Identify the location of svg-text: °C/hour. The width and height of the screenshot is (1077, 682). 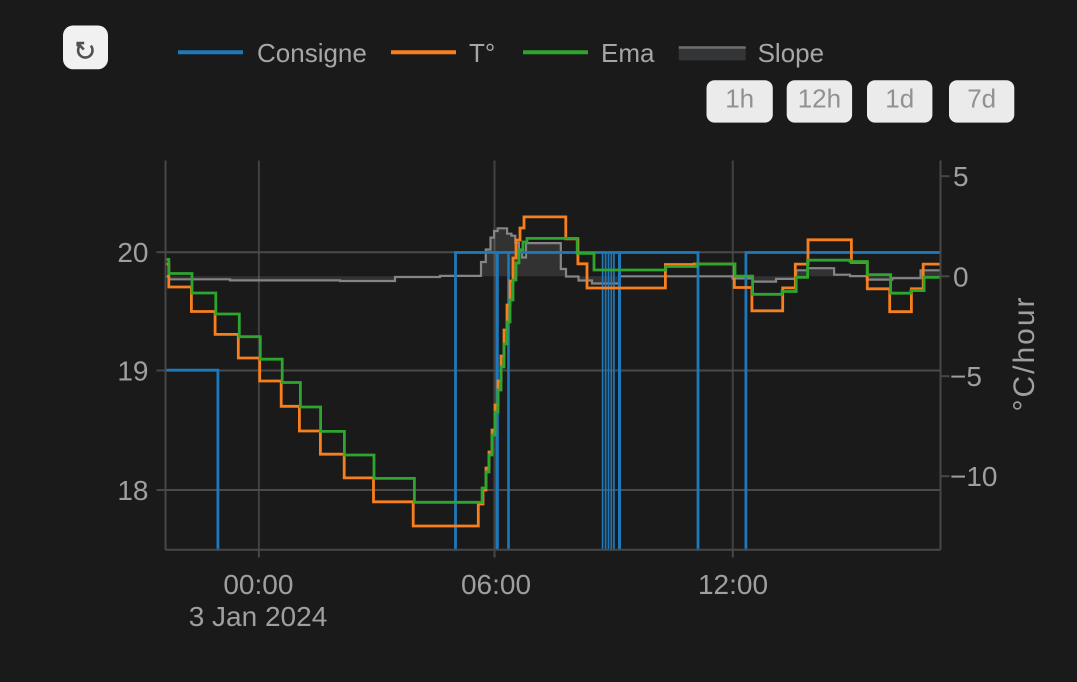
(1024, 353).